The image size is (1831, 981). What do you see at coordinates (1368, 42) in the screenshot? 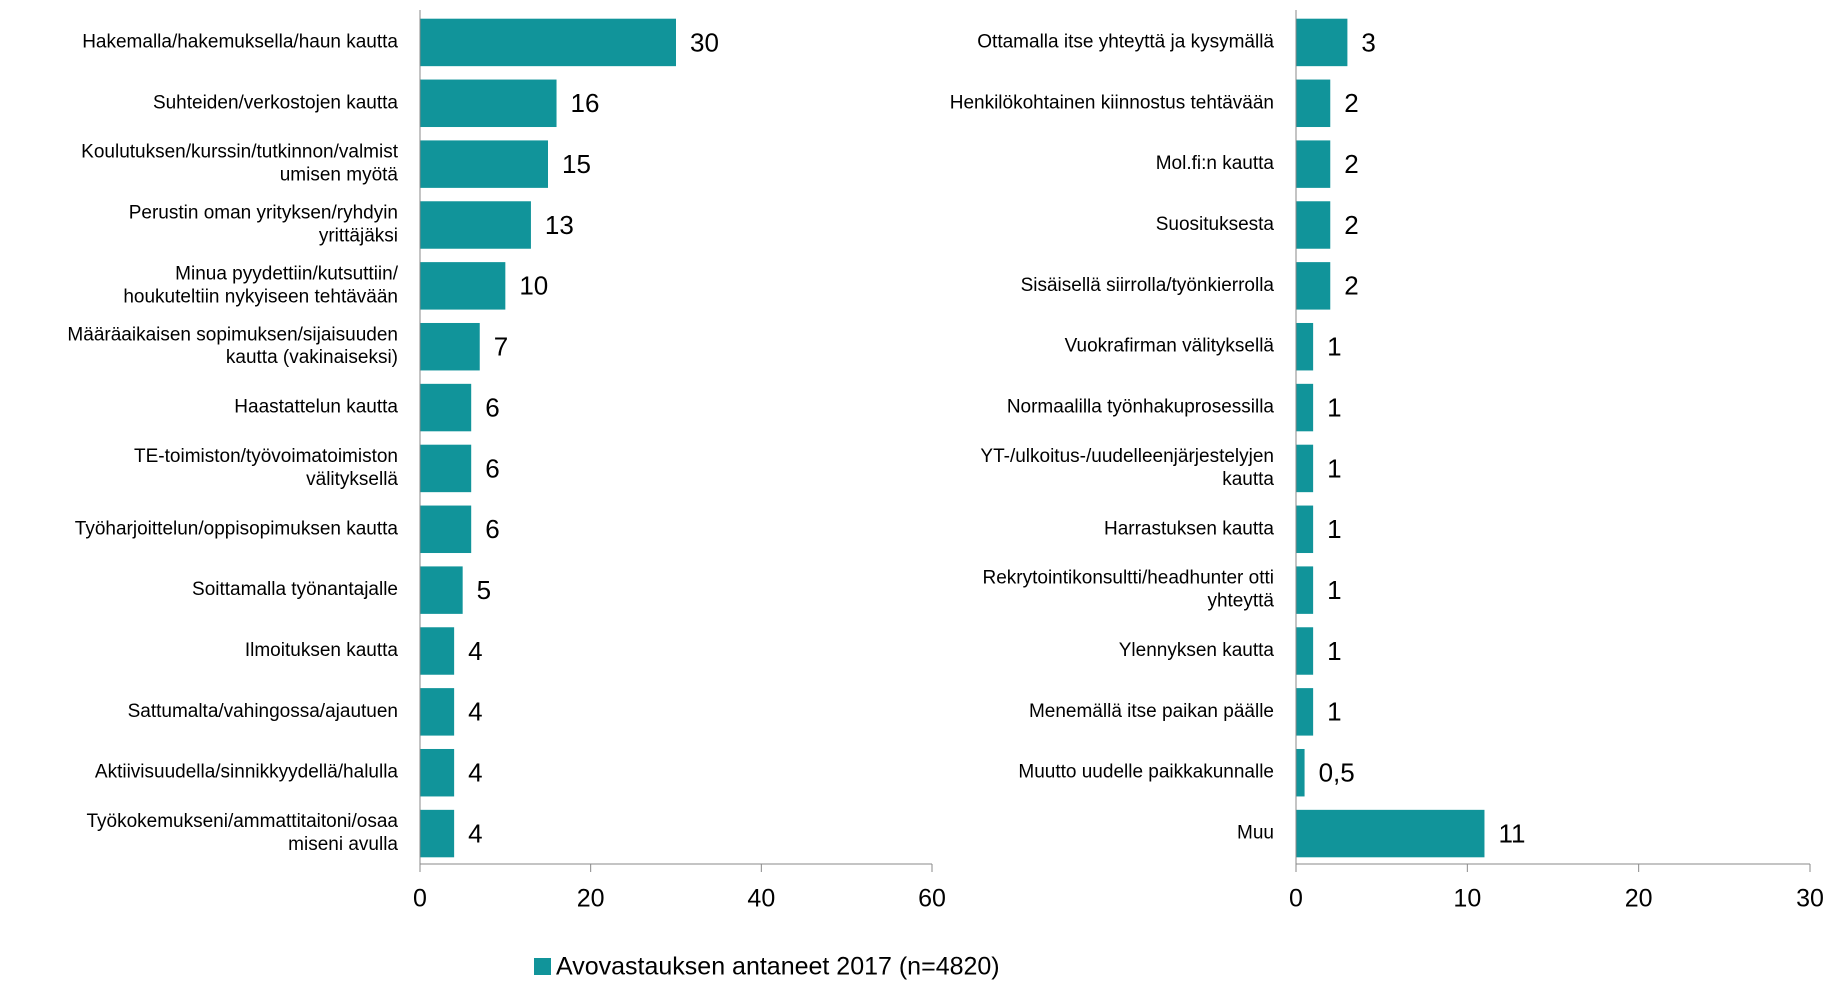
I see `value-label: 3` at bounding box center [1368, 42].